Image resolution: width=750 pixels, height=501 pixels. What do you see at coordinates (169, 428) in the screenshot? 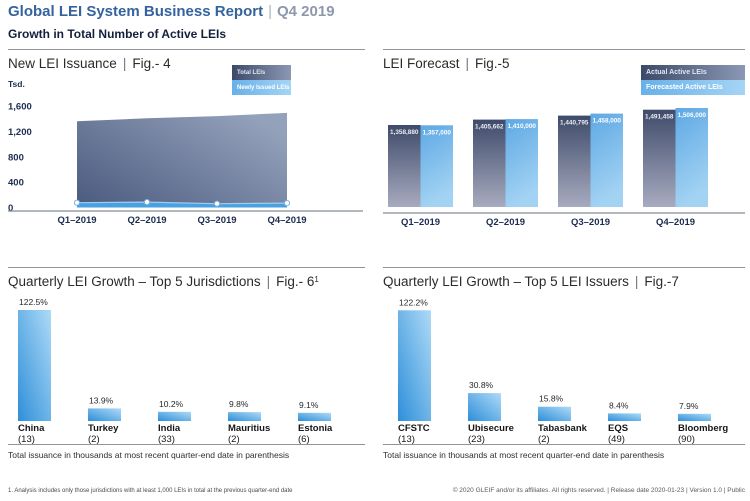
I see `category-label: India` at bounding box center [169, 428].